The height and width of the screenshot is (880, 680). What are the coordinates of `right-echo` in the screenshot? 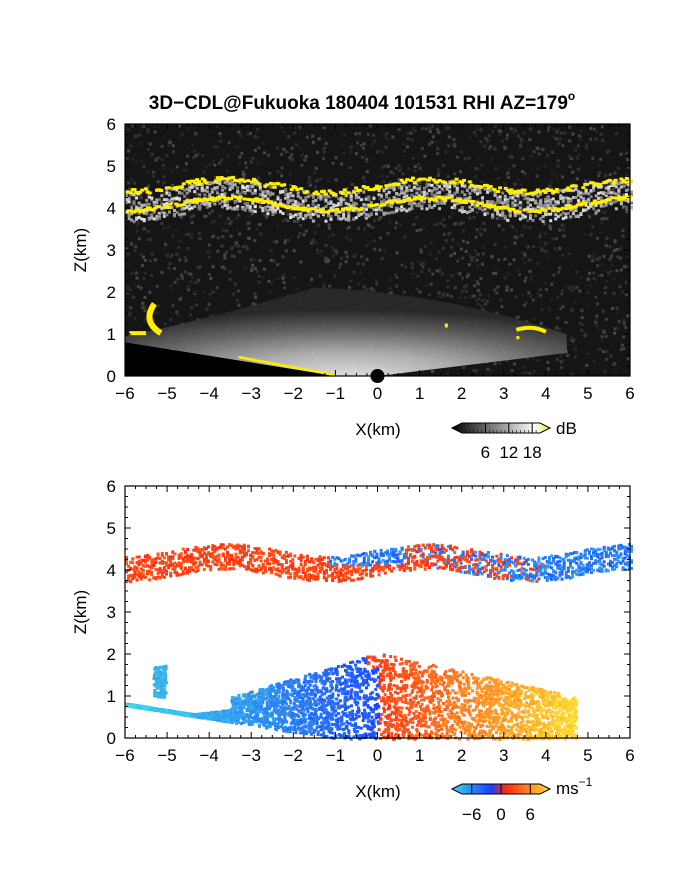 It's located at (531, 329).